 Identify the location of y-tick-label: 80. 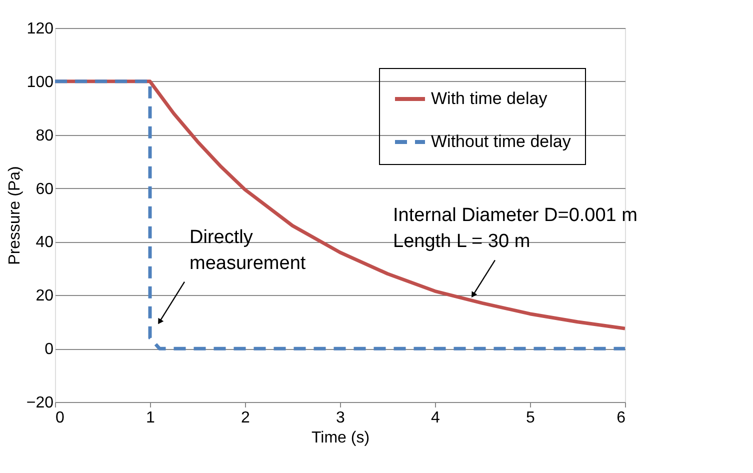
(45, 135).